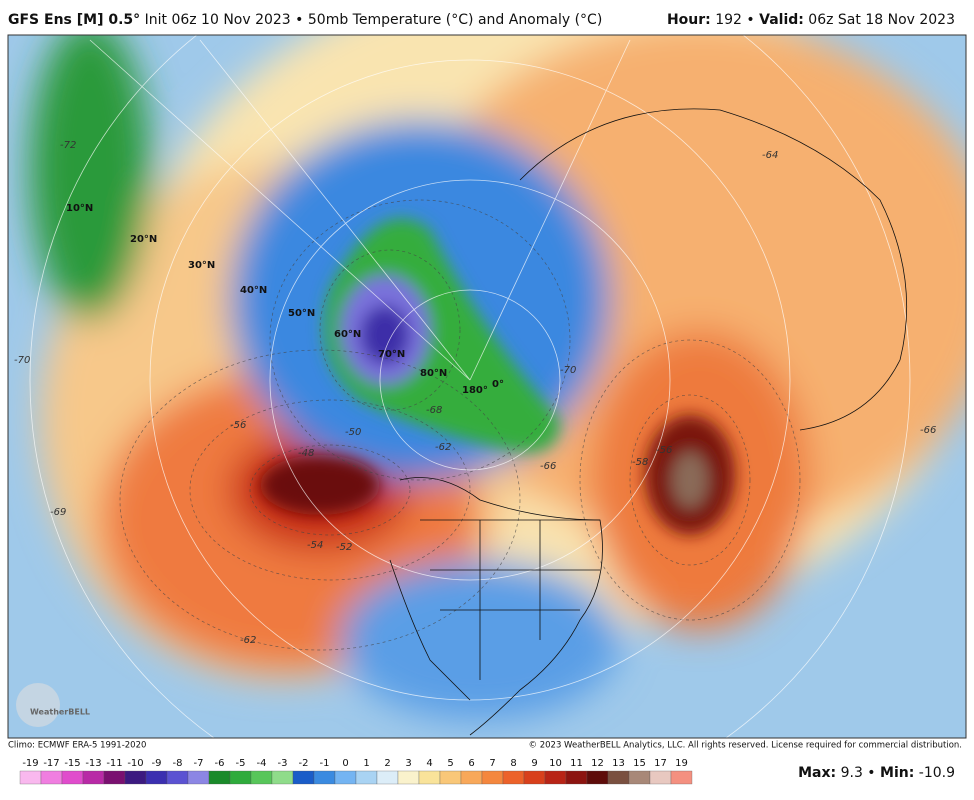  What do you see at coordinates (347, 334) in the screenshot?
I see `latitude-label: 60°N` at bounding box center [347, 334].